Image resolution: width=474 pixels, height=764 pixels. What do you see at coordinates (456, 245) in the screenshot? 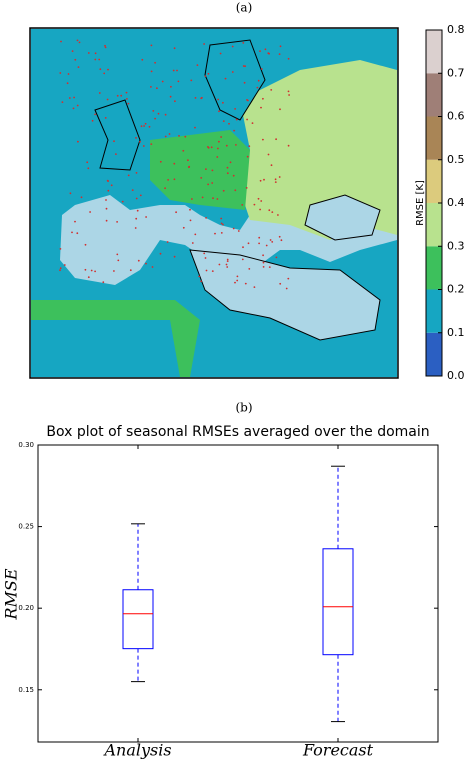
I see `colorbar-tick-label: 0.3` at bounding box center [456, 245].